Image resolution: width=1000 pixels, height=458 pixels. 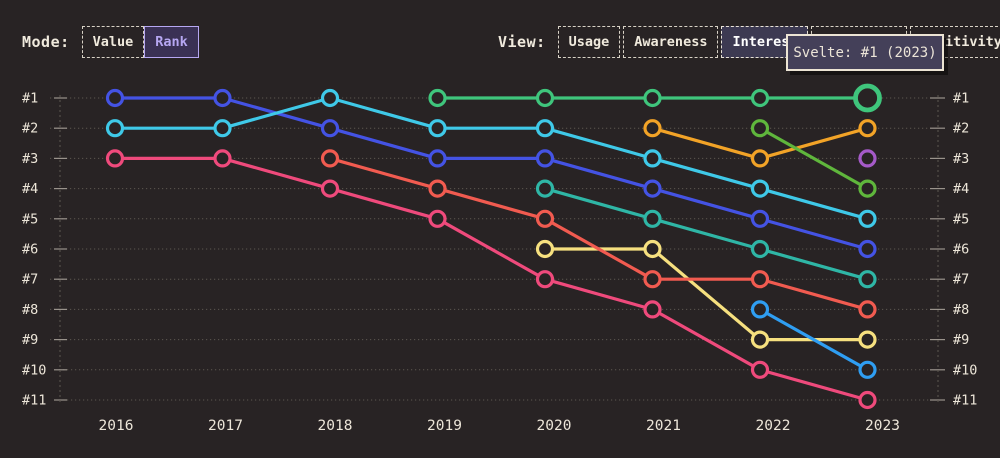 What do you see at coordinates (961, 99) in the screenshot?
I see `y-axis-label-right-#1: #1` at bounding box center [961, 99].